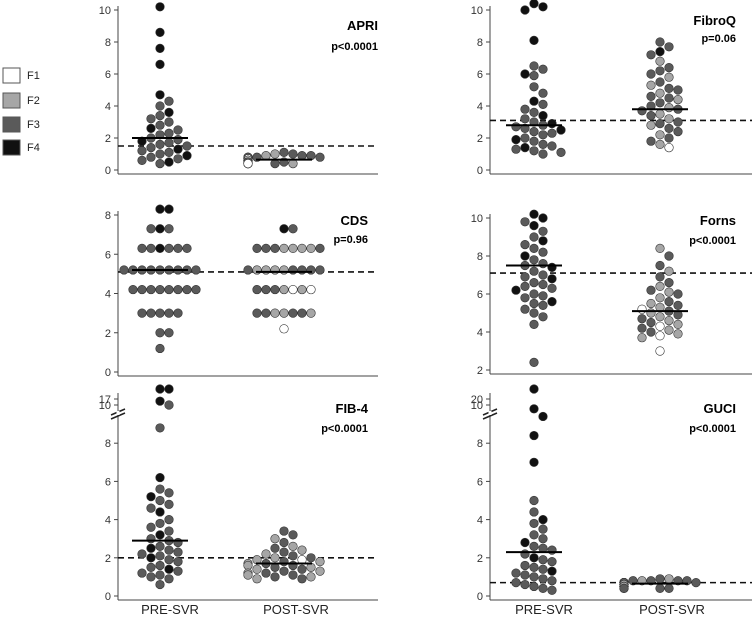  What do you see at coordinates (718, 220) in the screenshot?
I see `panel-title: Forns` at bounding box center [718, 220].